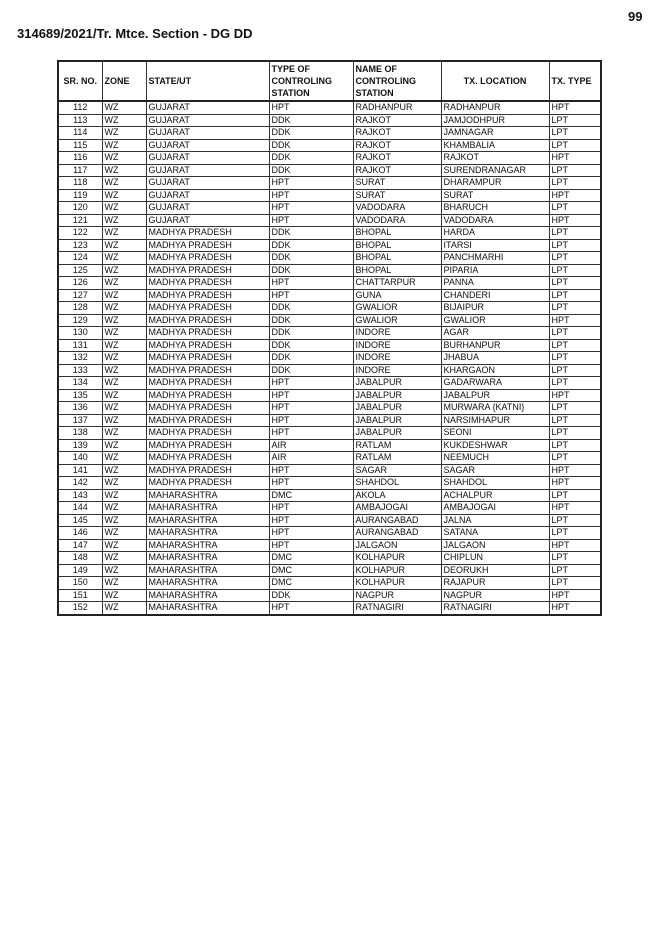  I want to click on cell-tx-location: PIPARIA, so click(495, 270).